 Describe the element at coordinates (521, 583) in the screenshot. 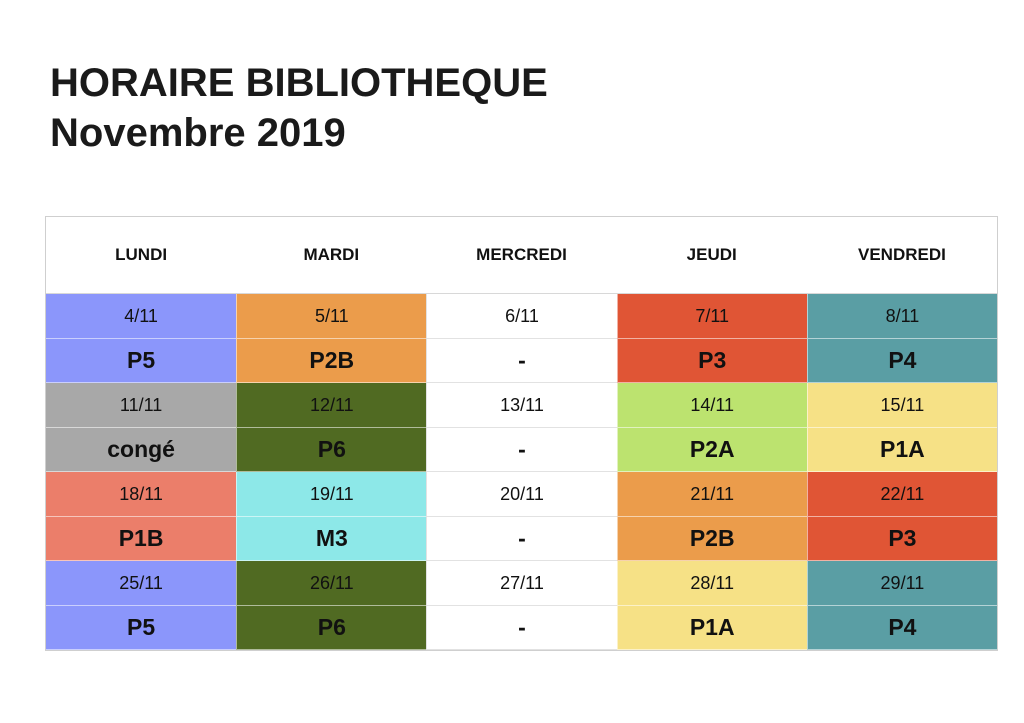

I see `date-cell: 27/11` at that location.